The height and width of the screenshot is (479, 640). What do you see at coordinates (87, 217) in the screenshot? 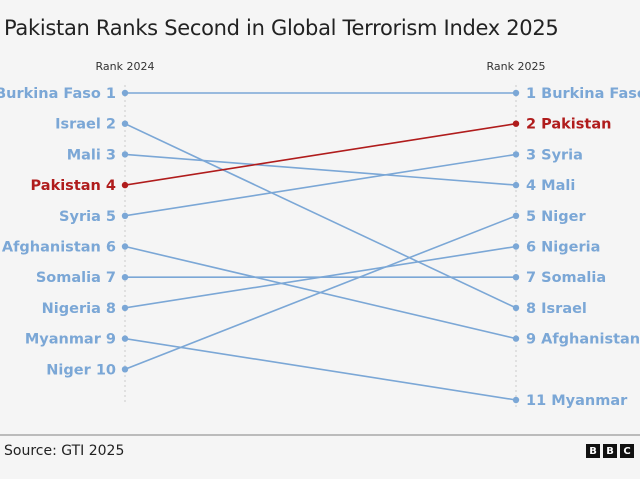
I see `label-2024: Syria 5` at bounding box center [87, 217].